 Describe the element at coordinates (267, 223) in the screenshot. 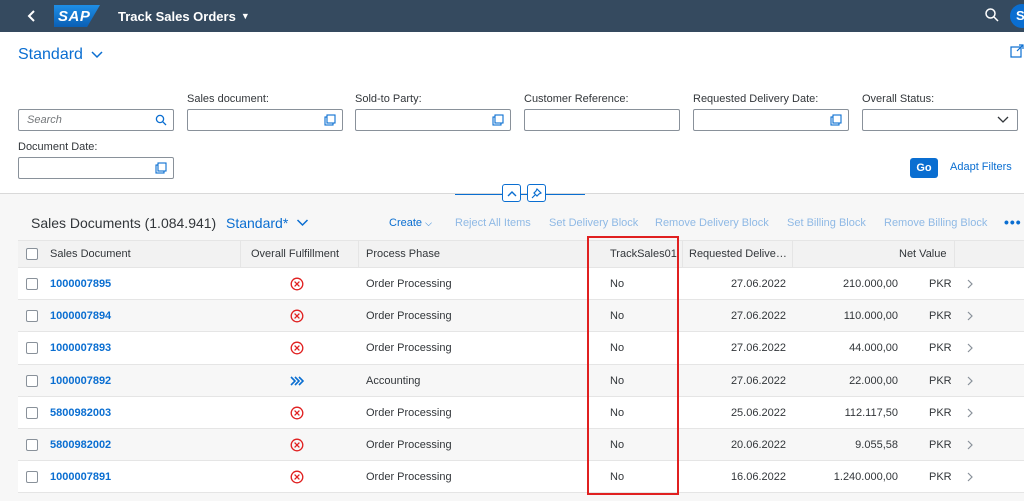

I see `table-variant-selector: Standard*` at that location.